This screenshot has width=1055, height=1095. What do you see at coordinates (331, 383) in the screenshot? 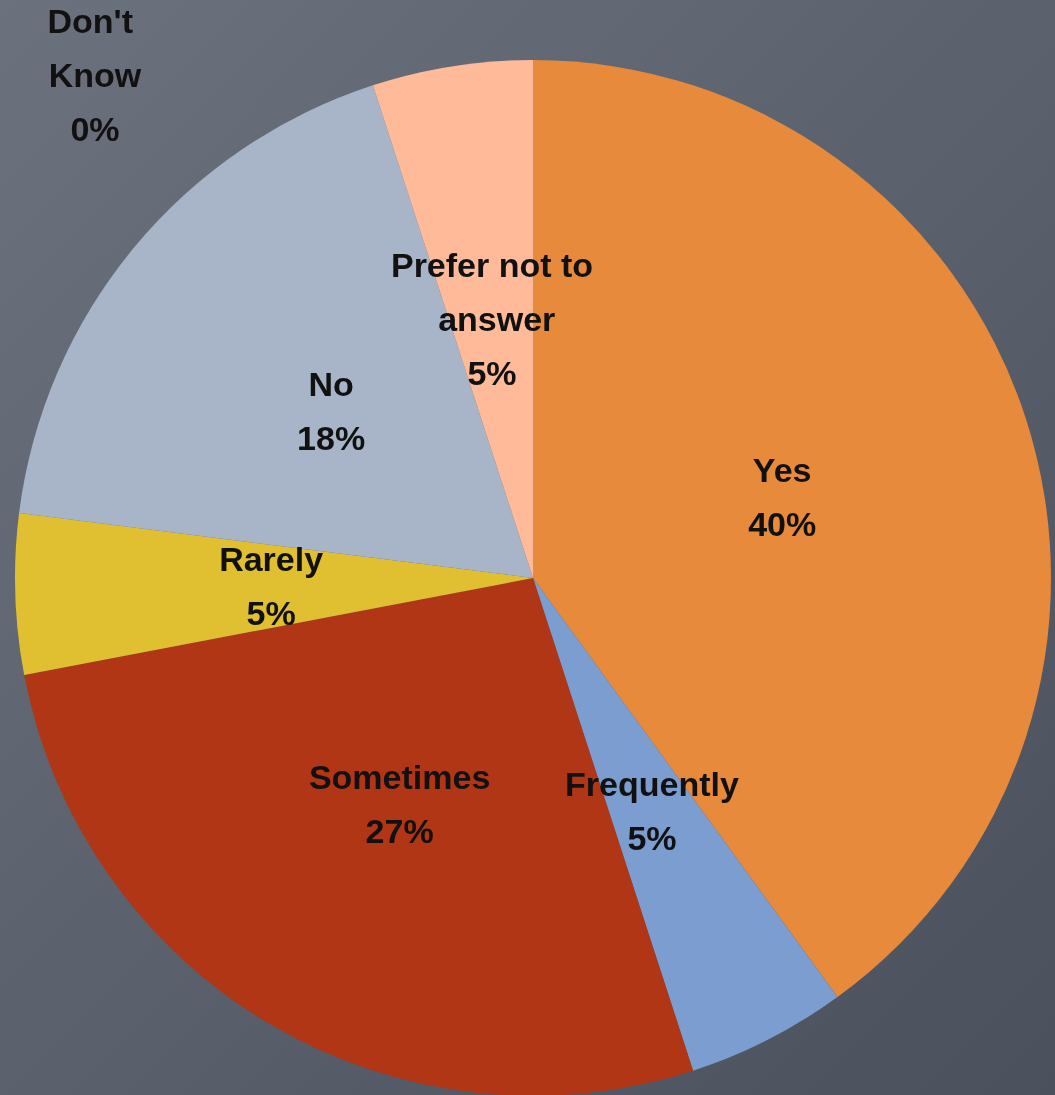
I see `slice-label: No` at bounding box center [331, 383].